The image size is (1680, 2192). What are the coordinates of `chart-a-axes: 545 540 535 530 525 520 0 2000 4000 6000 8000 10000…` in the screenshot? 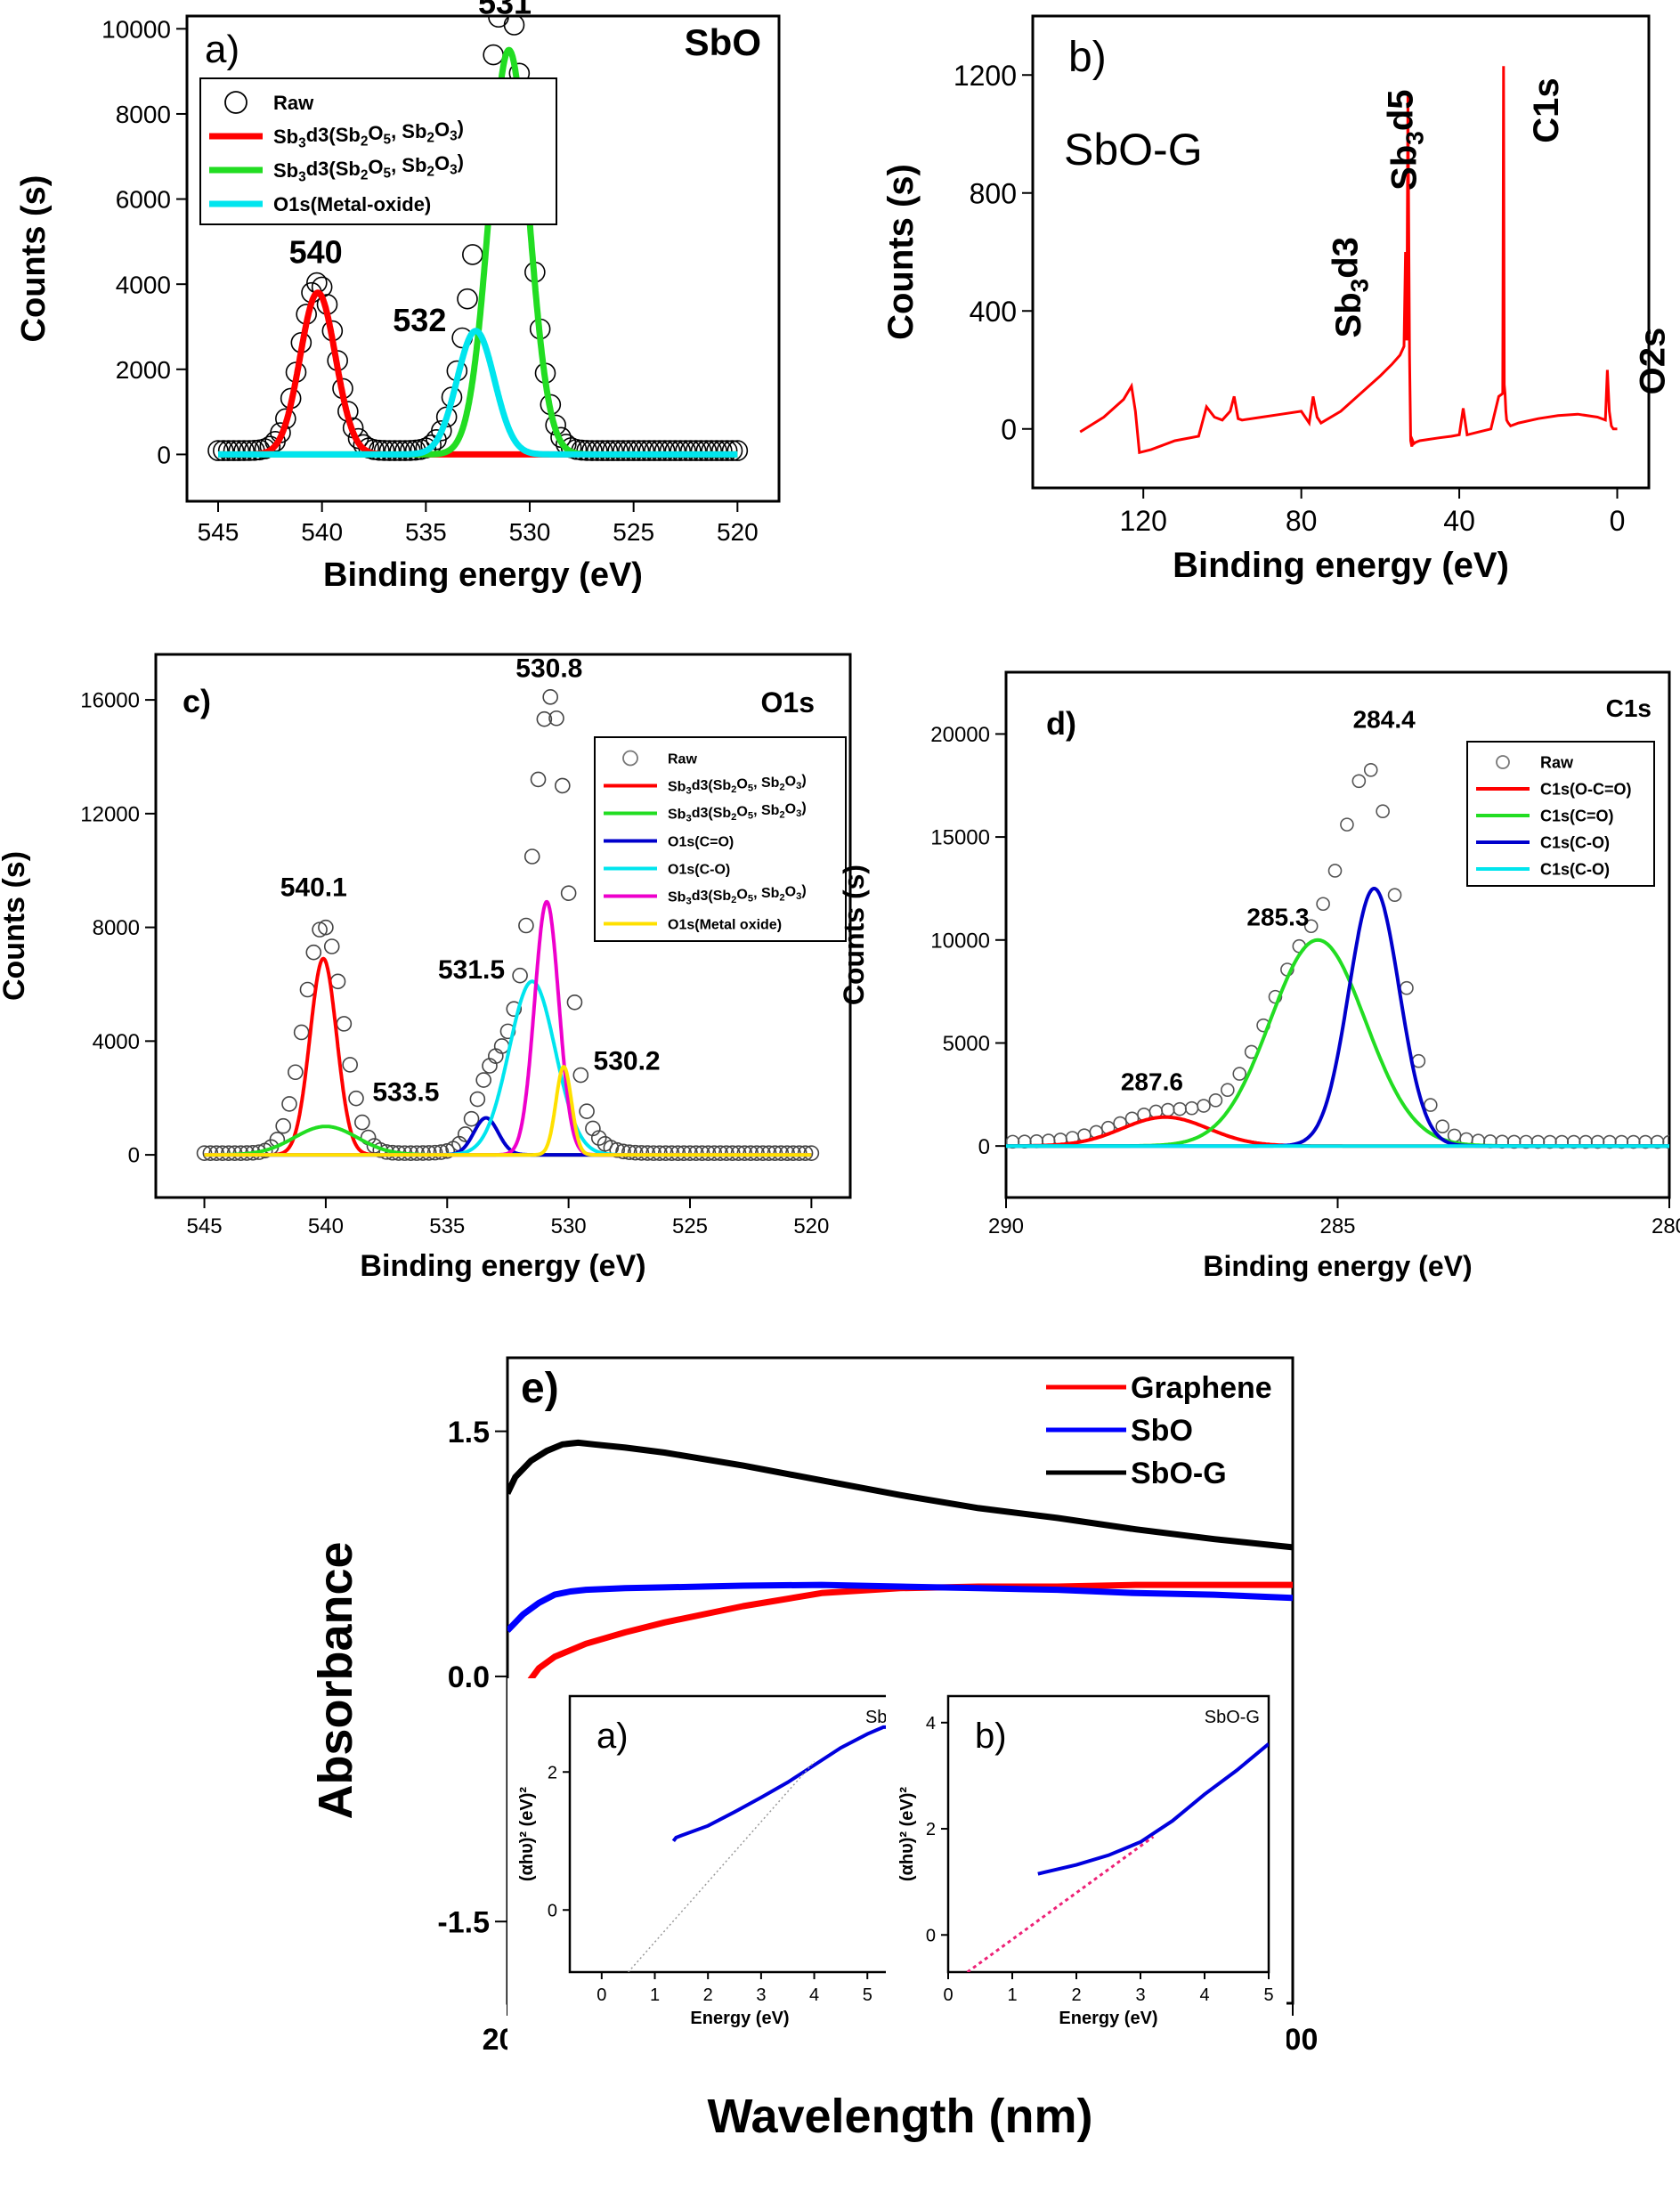 It's located at (398, 304).